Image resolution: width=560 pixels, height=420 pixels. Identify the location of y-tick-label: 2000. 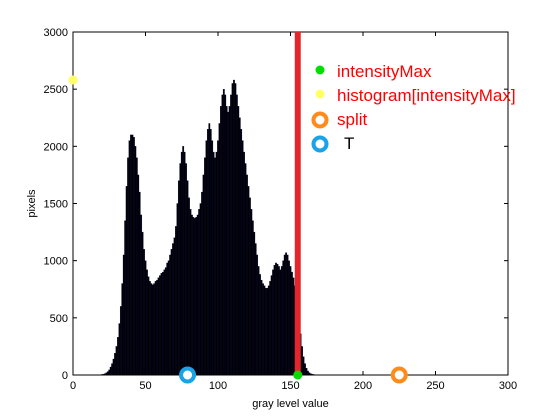
(56, 147).